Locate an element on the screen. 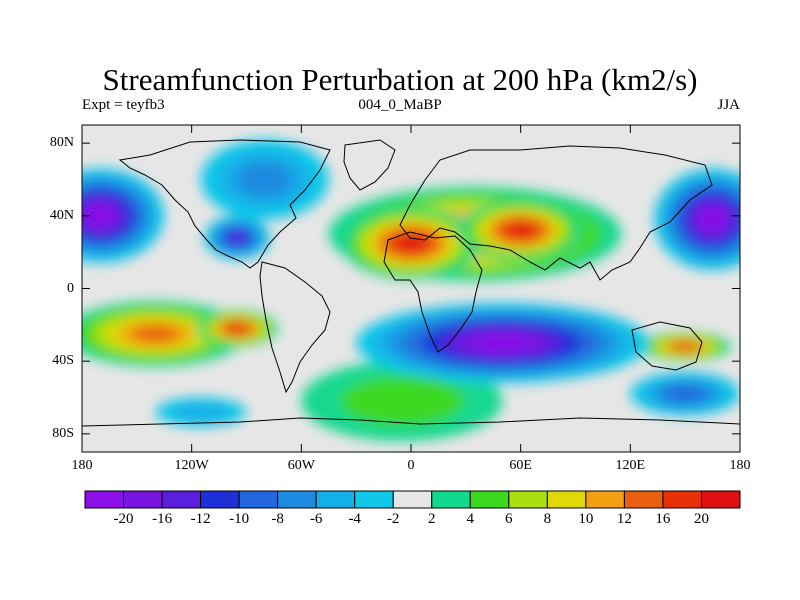 The height and width of the screenshot is (600, 800). field-contour-arabia-high is located at coordinates (521, 230).